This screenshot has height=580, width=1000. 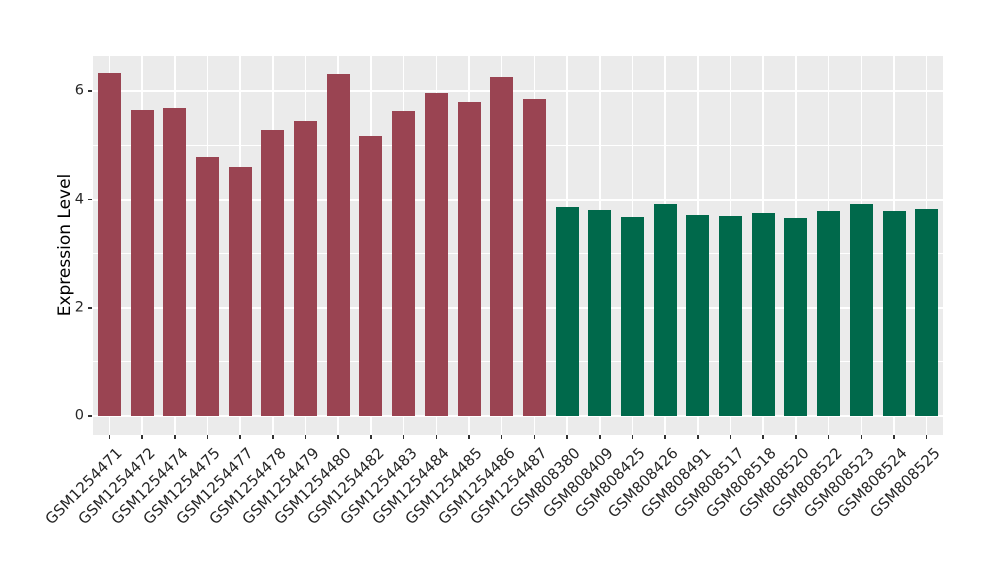 What do you see at coordinates (698, 315) in the screenshot?
I see `bar-GSM808491` at bounding box center [698, 315].